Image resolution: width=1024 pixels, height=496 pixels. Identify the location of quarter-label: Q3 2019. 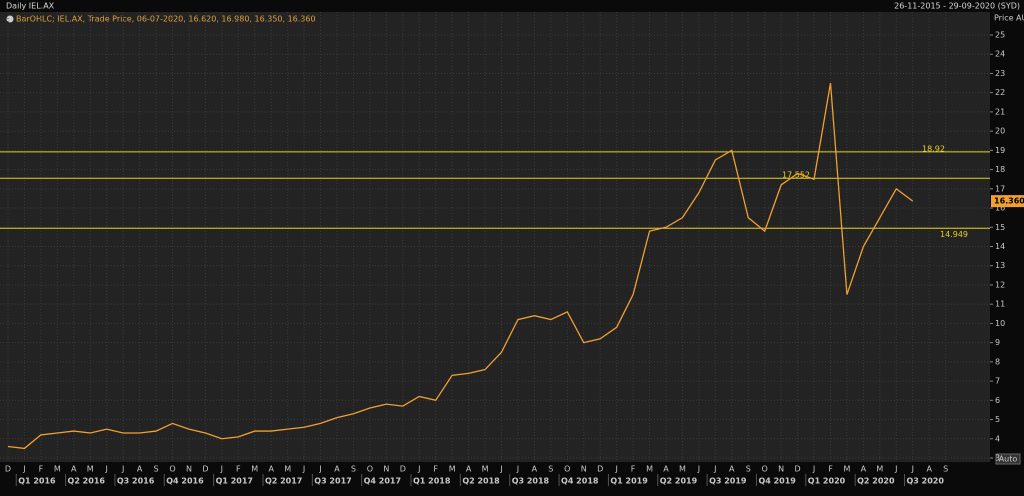
(728, 481).